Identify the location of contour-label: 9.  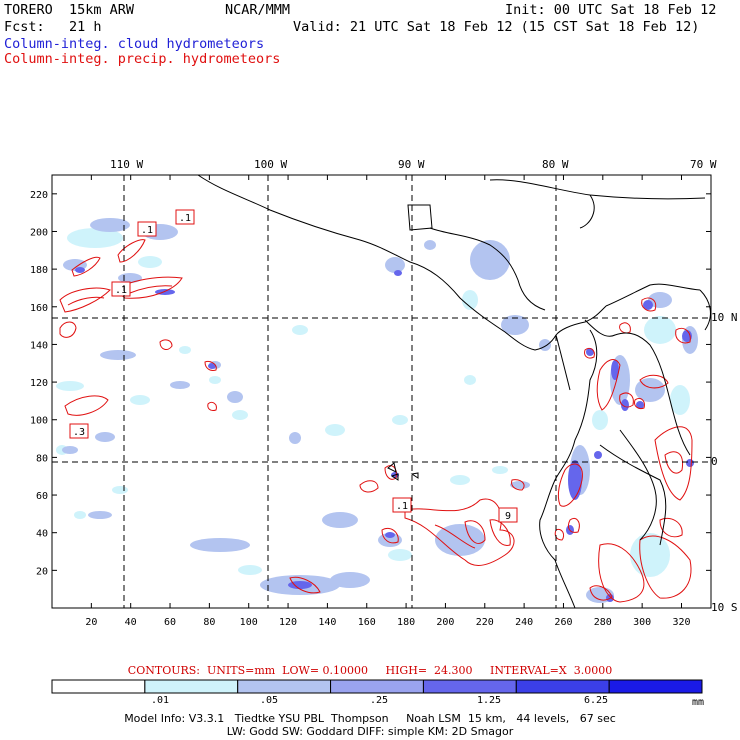
(508, 516).